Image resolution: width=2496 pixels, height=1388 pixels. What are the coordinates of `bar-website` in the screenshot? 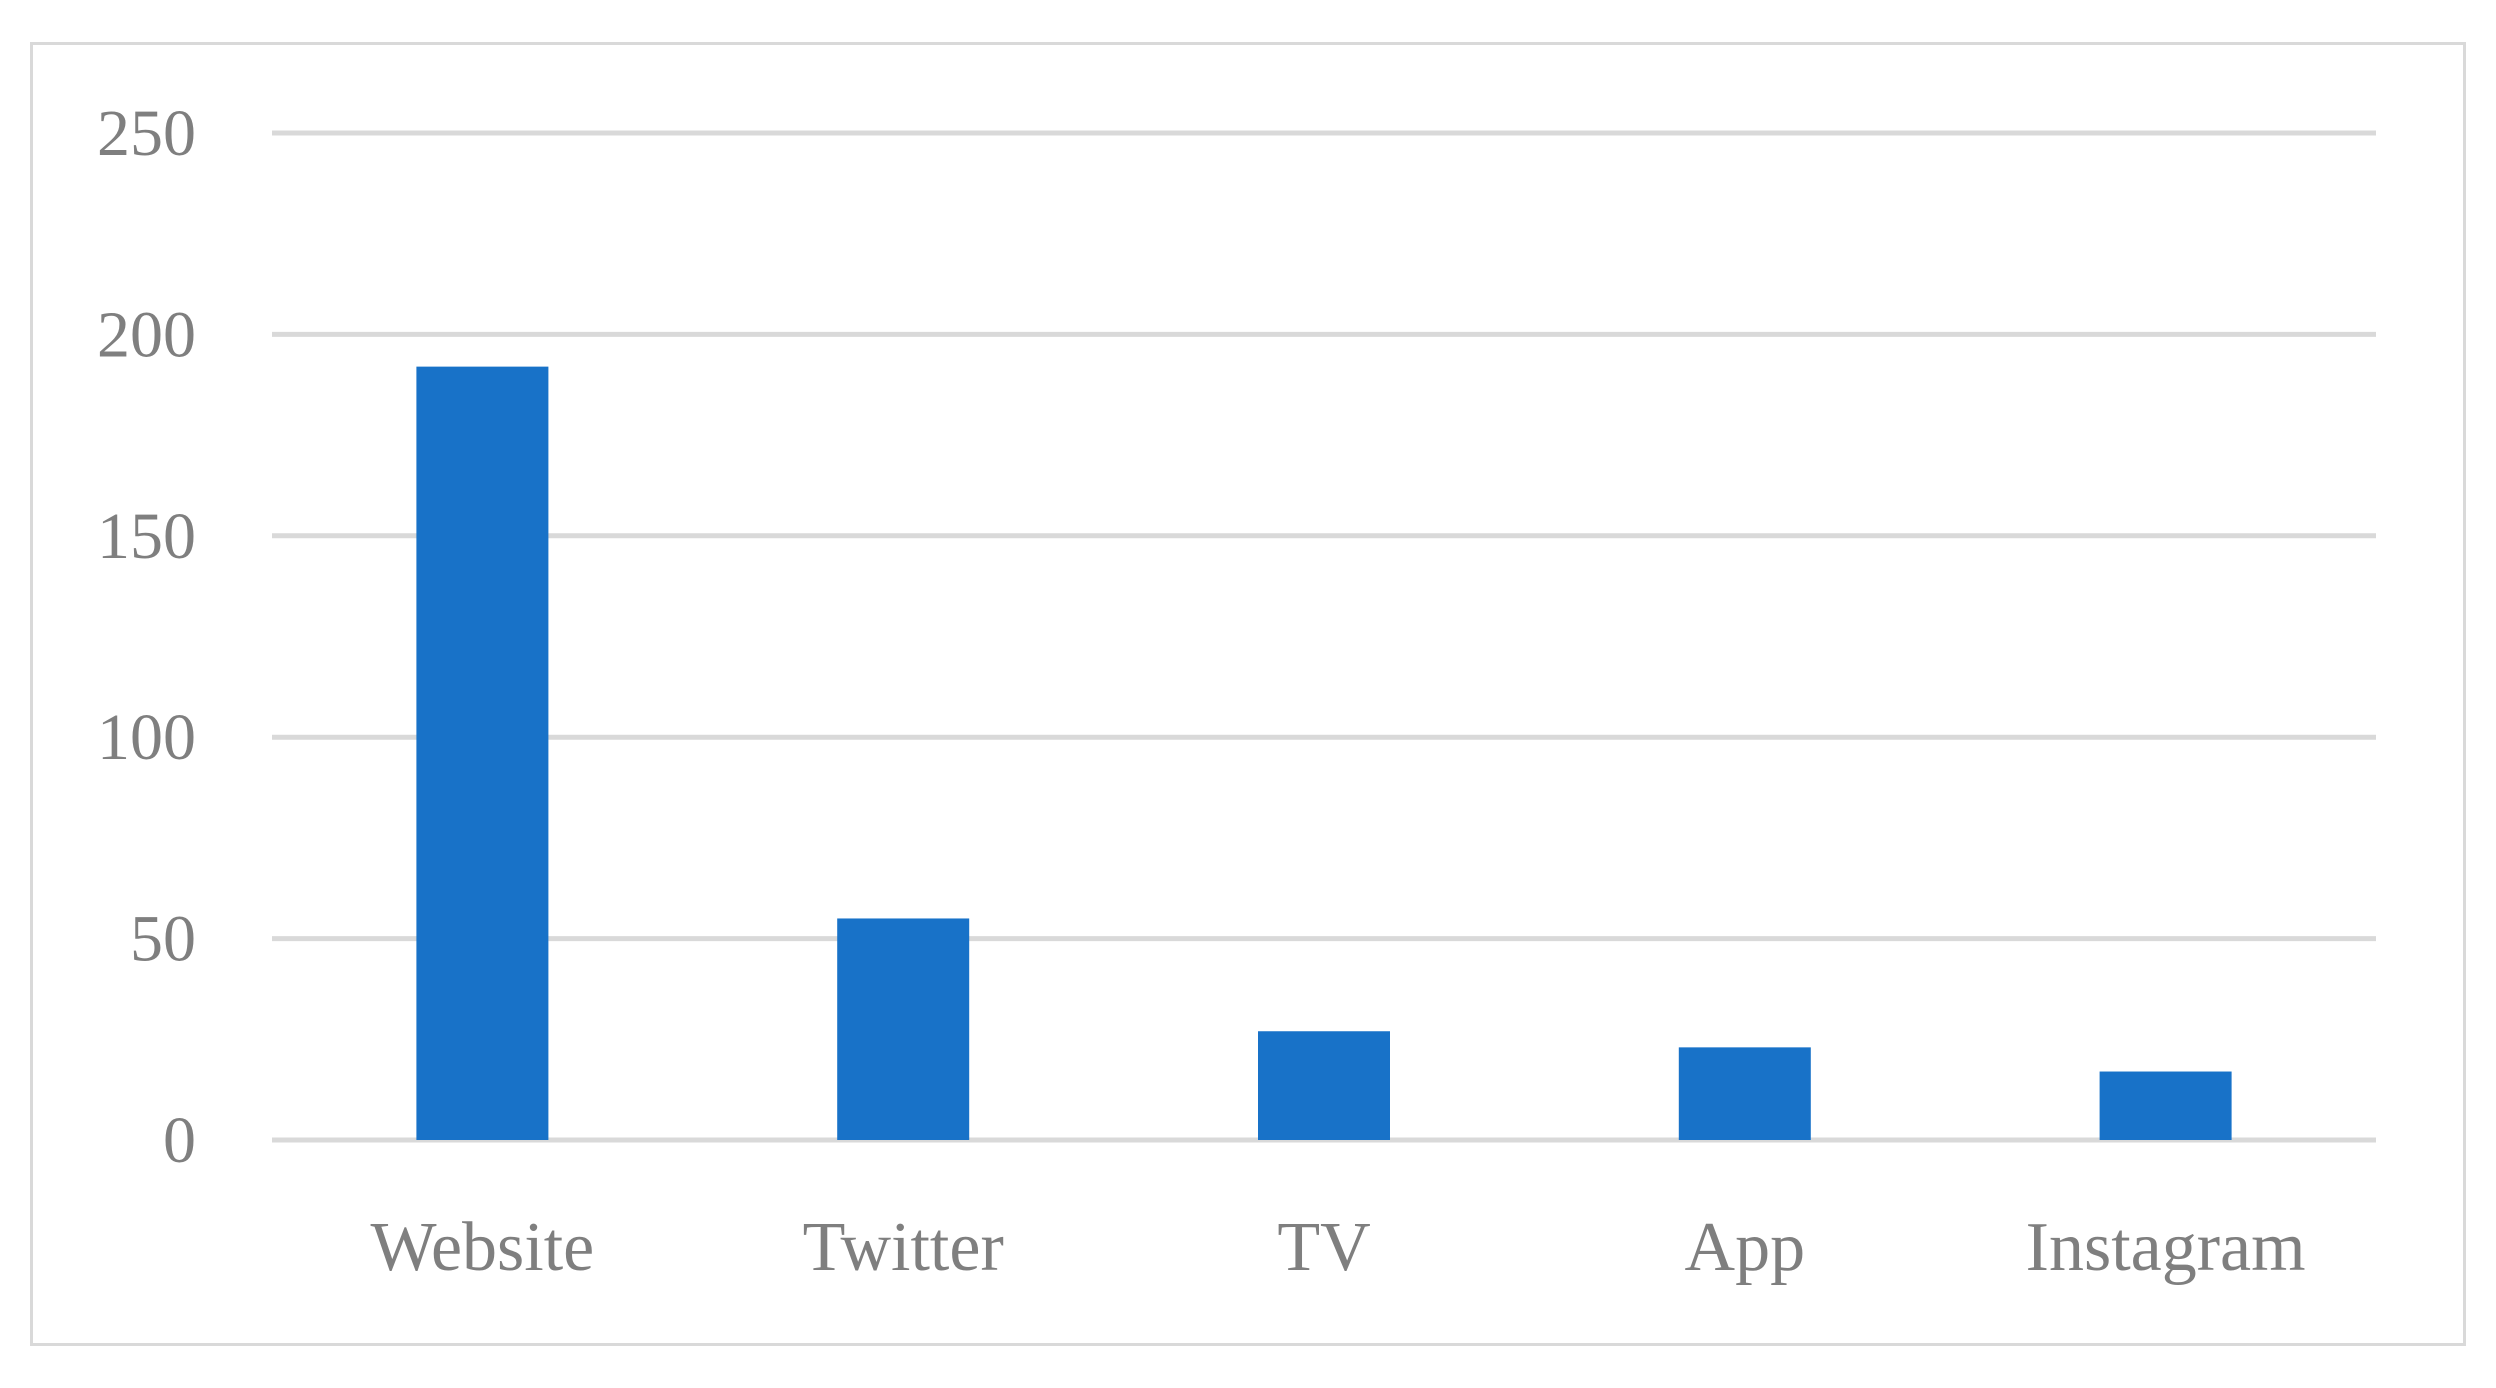 It's located at (482, 753).